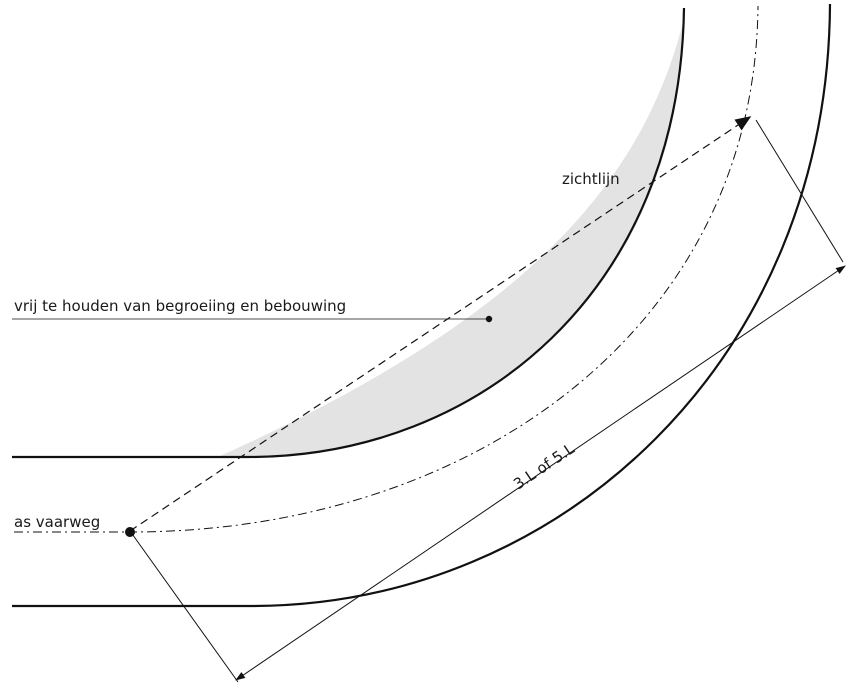 This screenshot has width=849, height=689. Describe the element at coordinates (184, 606) in the screenshot. I see `extension-line-left` at that location.